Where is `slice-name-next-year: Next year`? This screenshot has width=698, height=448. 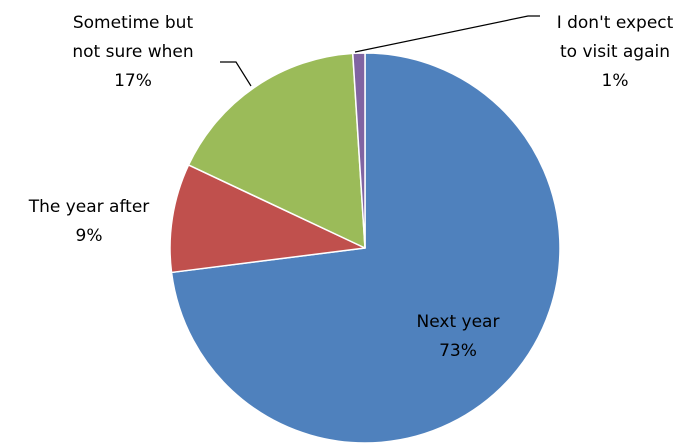 slice-name-next-year: Next year is located at coordinates (458, 322).